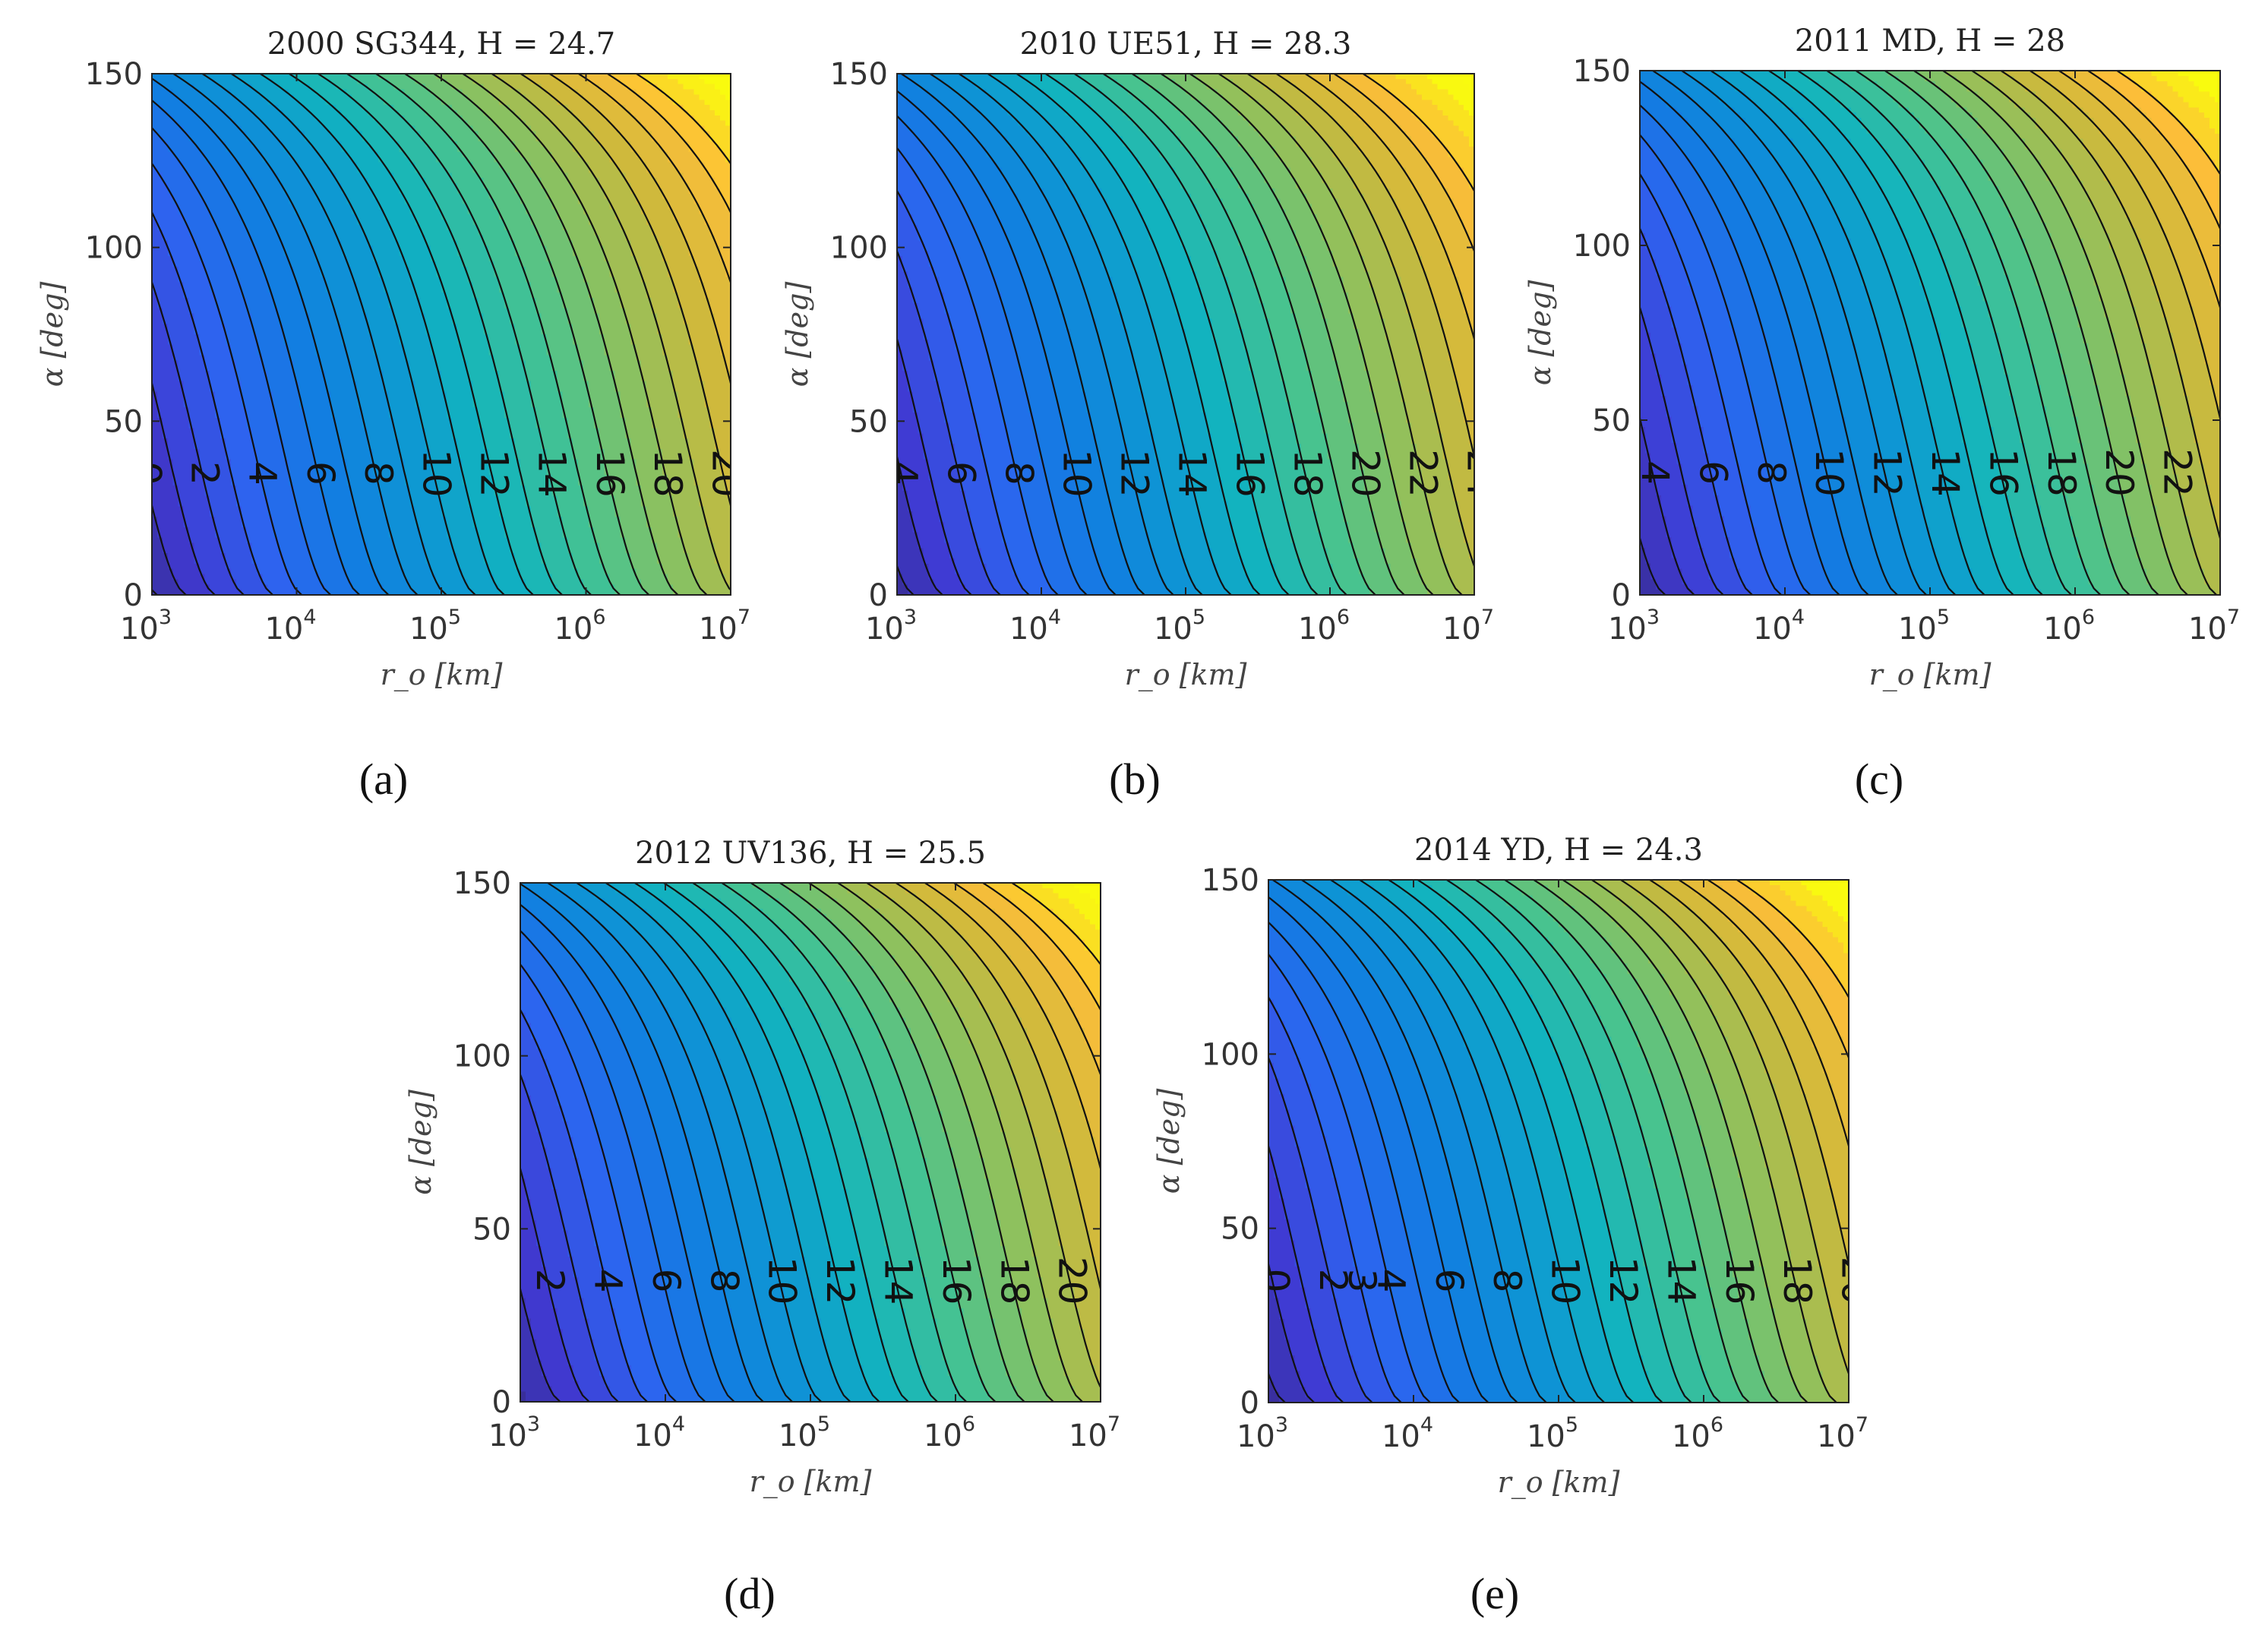  Describe the element at coordinates (1558, 850) in the screenshot. I see `chart-title: 2014 YD, H = 24.3` at that location.